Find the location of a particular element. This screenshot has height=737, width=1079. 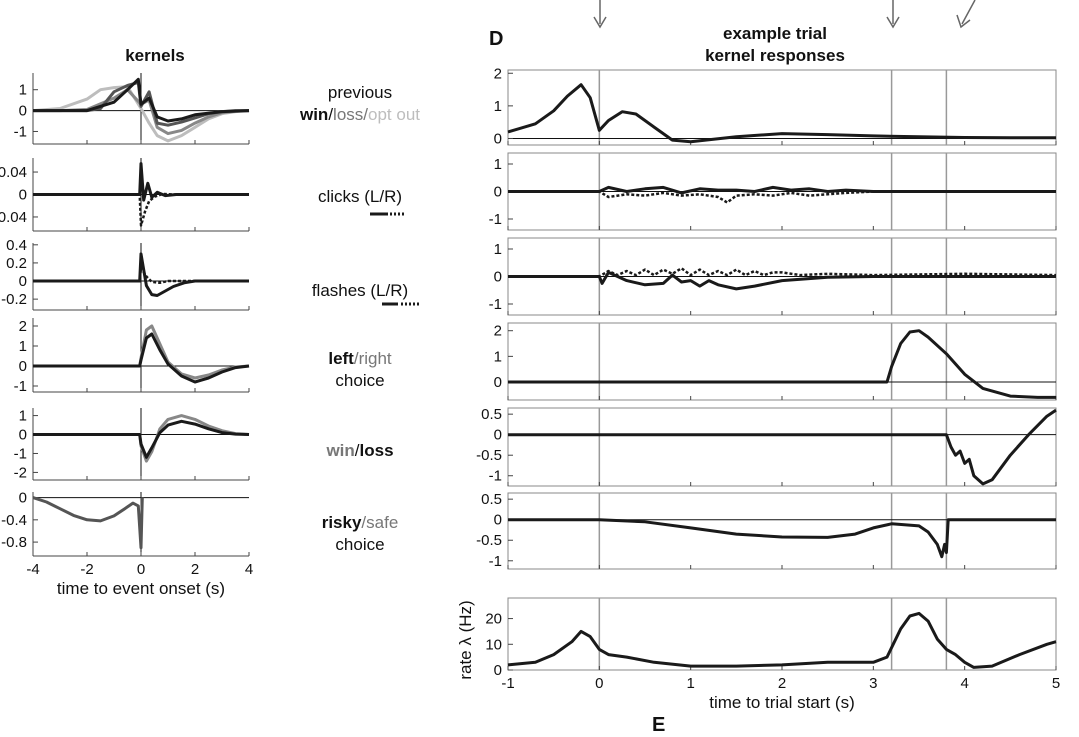

label-risky-line2: choice is located at coordinates (360, 544).